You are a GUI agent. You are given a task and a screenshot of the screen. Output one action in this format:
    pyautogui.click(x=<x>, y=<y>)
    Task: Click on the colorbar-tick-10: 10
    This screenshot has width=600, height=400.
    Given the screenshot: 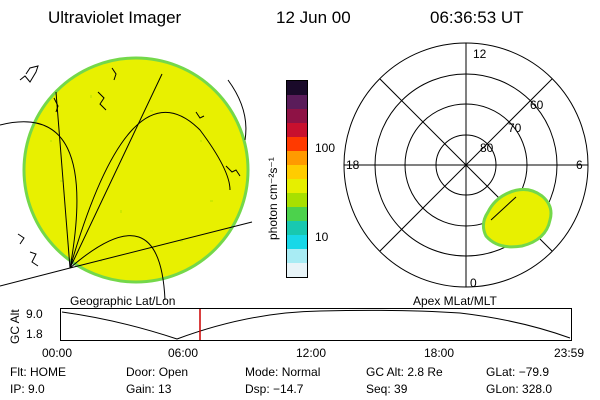 What is the action you would take?
    pyautogui.click(x=322, y=237)
    